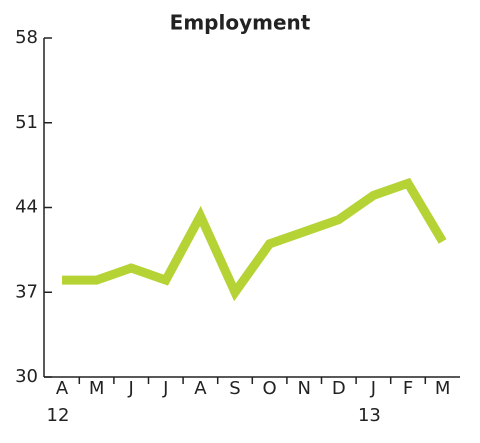  Describe the element at coordinates (303, 388) in the screenshot. I see `x-tick-label: N` at that location.